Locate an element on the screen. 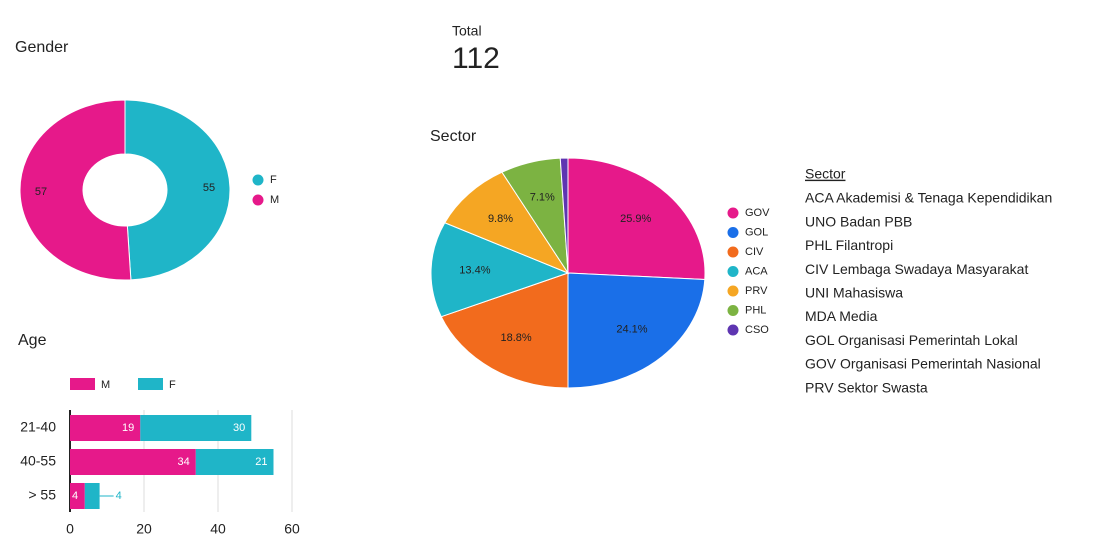 This screenshot has height=540, width=1102. glossary-item: UNO Badan PBB is located at coordinates (858, 221).